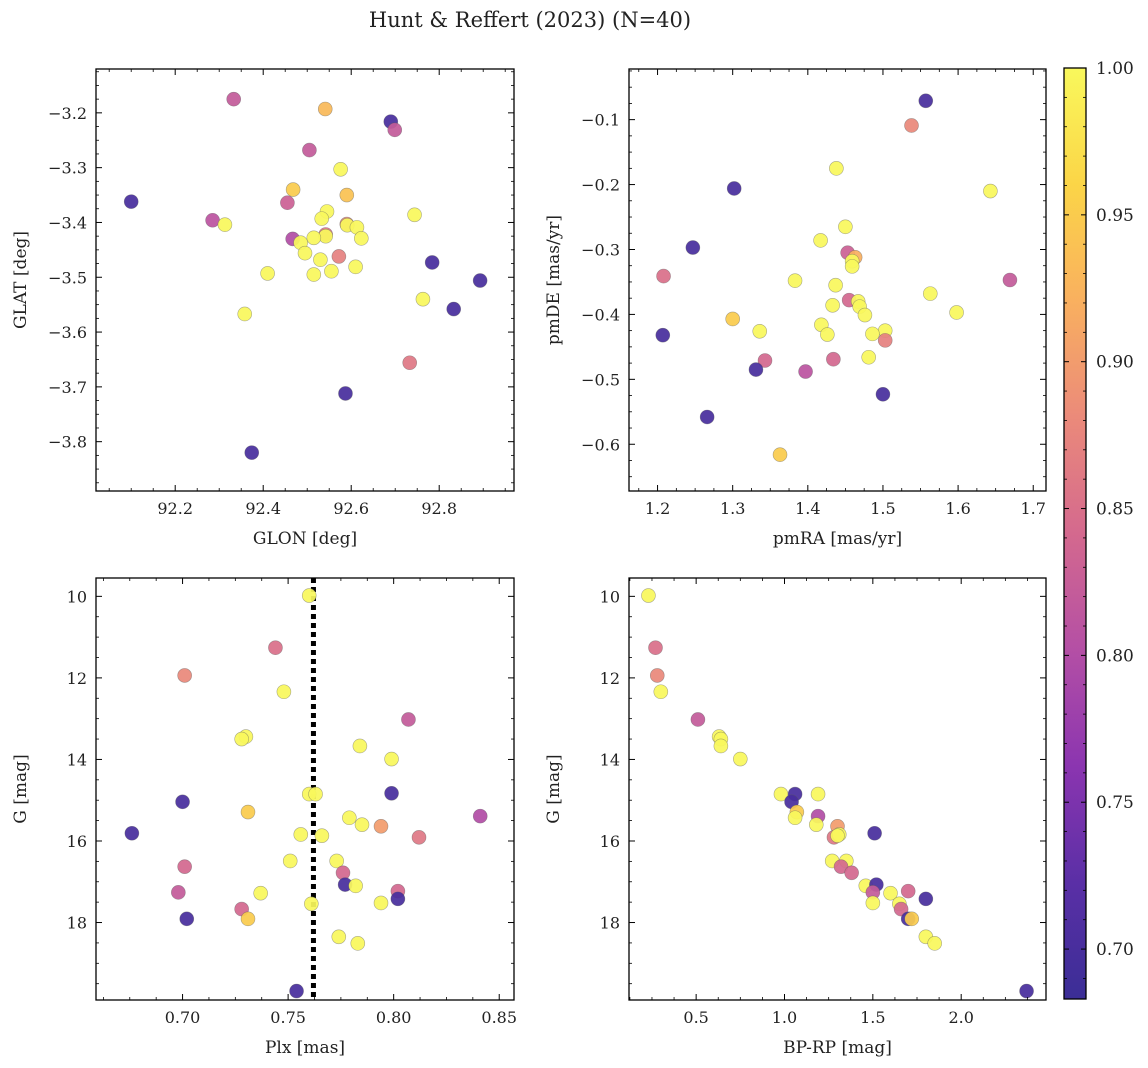  Describe the element at coordinates (554, 788) in the screenshot. I see `y-axis-label: G [mag]` at that location.